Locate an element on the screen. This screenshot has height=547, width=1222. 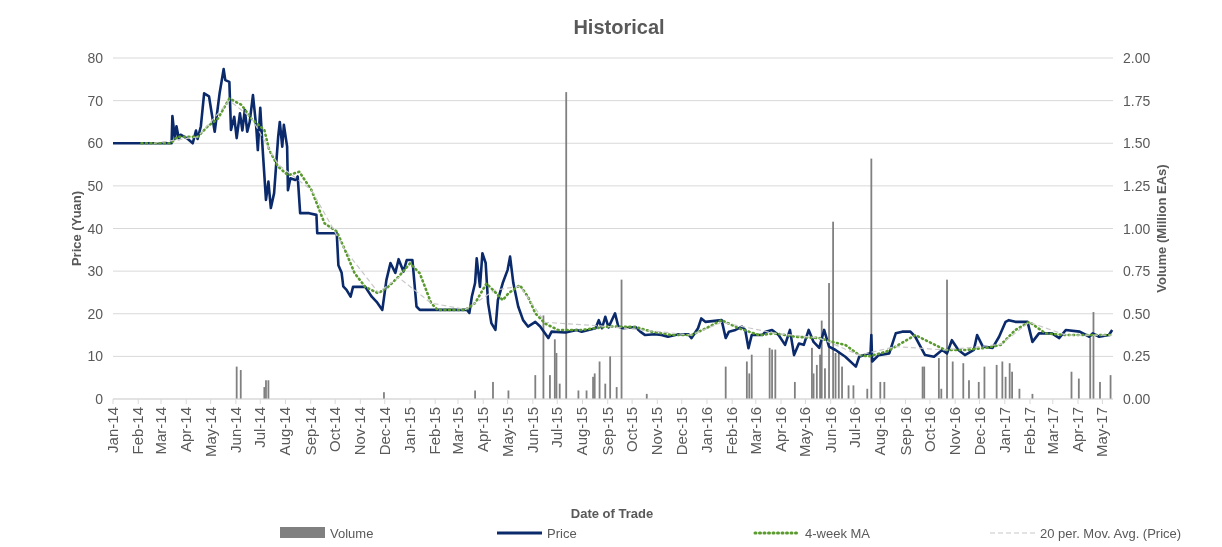
y-tick-label: 20 is located at coordinates (95, 313).